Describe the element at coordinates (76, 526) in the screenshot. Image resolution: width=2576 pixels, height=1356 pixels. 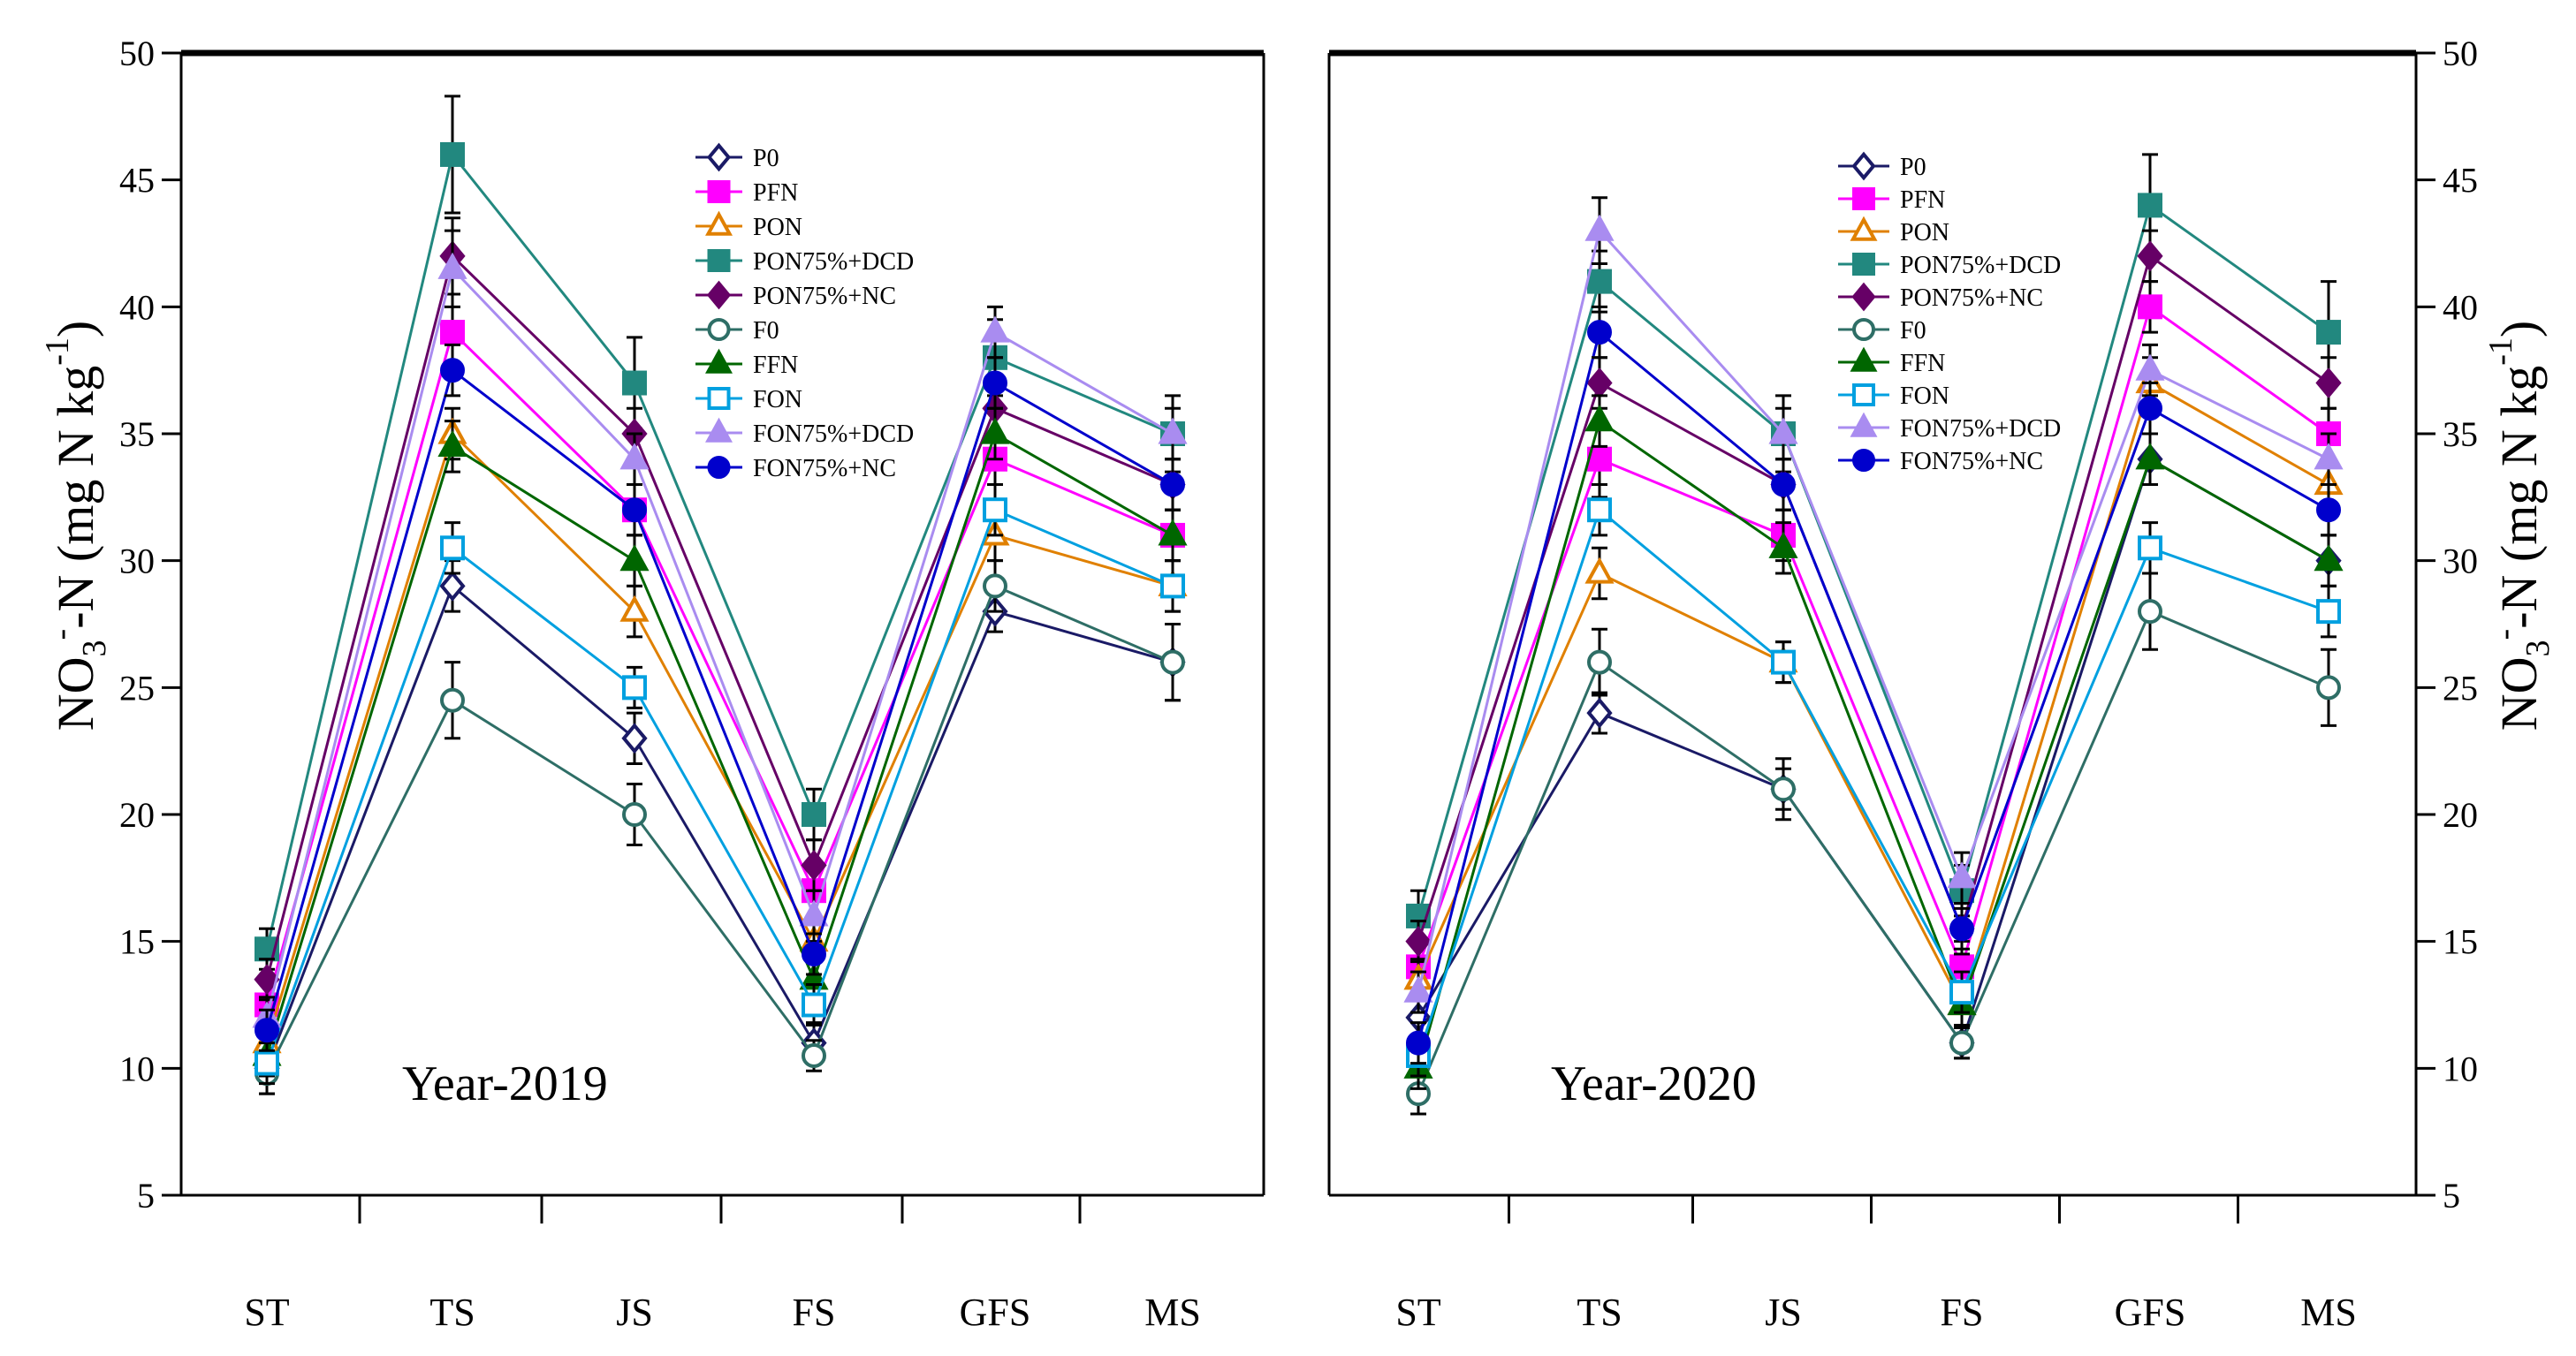
I see `y-axis-label-left: NO3--N (mg N kg-1)` at that location.